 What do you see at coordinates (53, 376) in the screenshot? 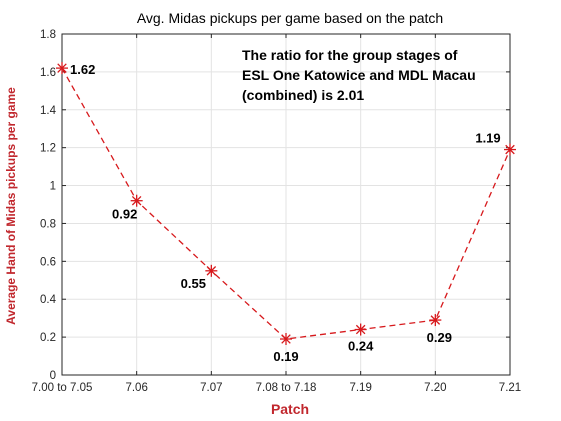
I see `y-tick-label: 0` at bounding box center [53, 376].